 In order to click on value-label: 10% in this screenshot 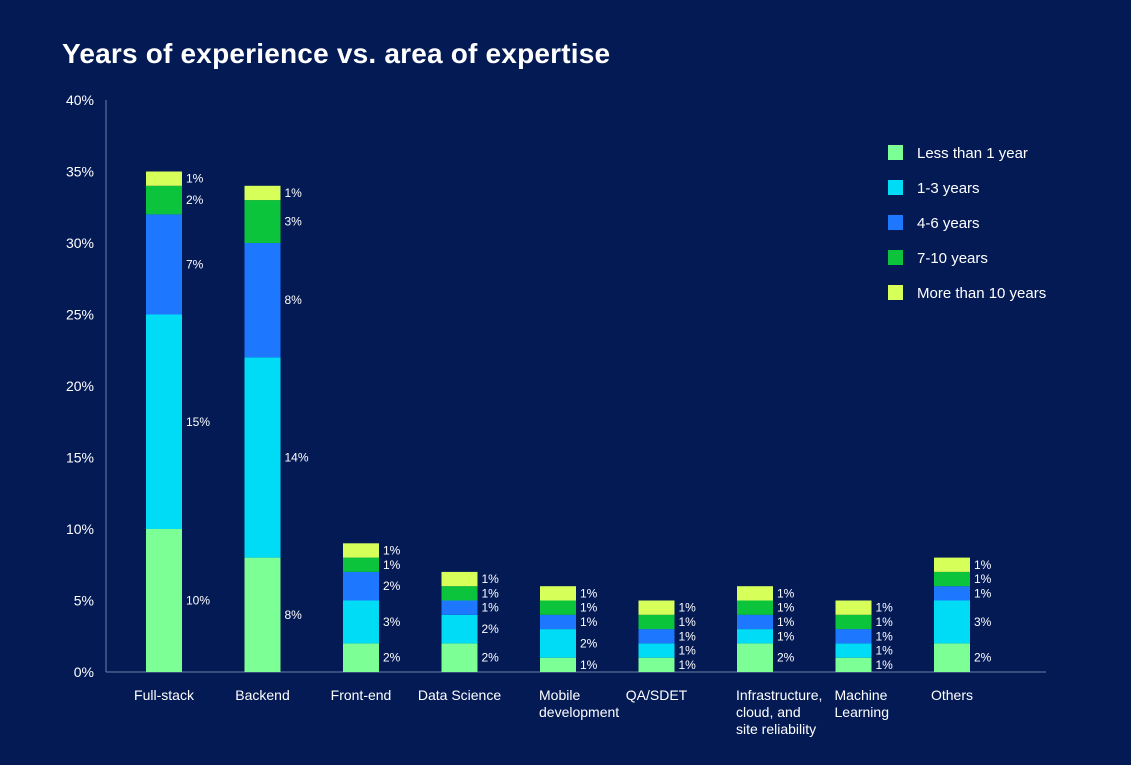, I will do `click(198, 601)`.